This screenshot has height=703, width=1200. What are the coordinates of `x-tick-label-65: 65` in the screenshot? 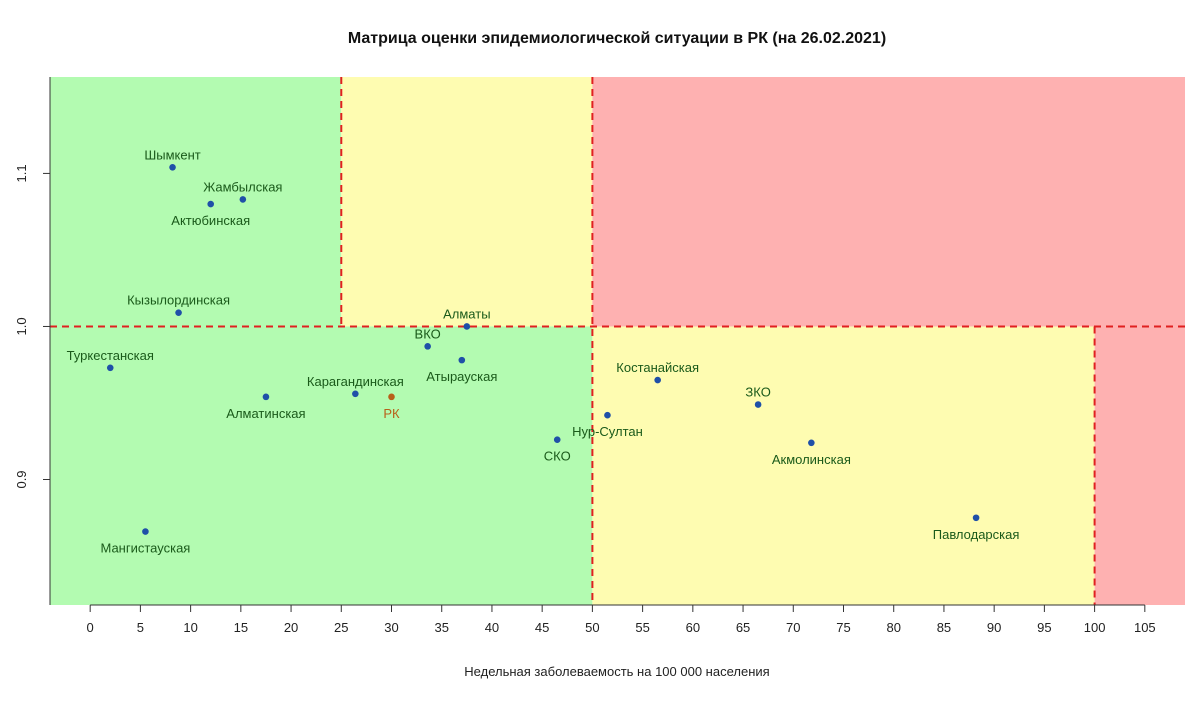 It's located at (743, 627).